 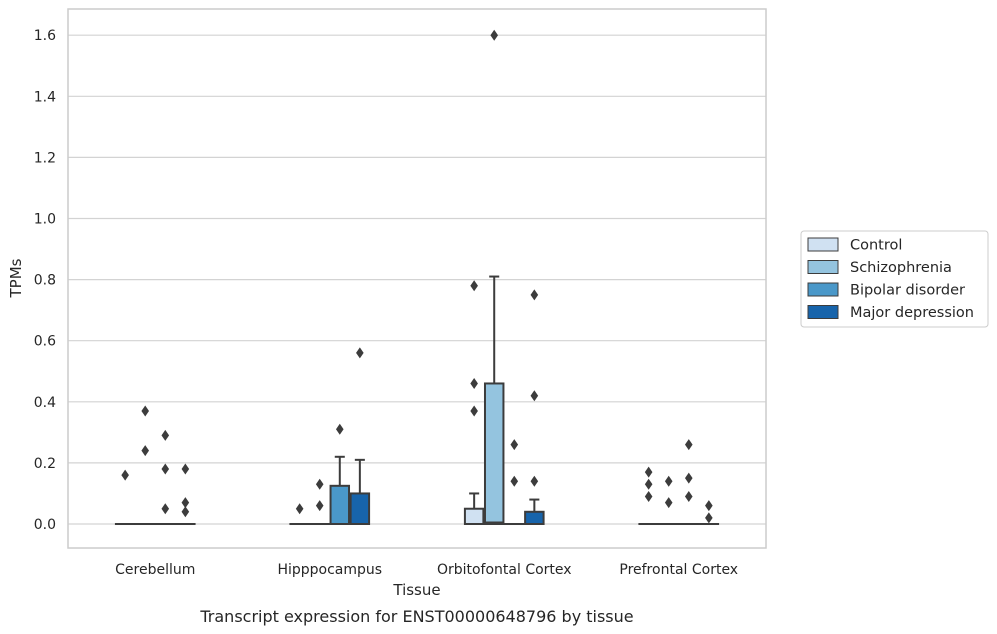 I want to click on y-tick-label: 0.0, so click(x=45, y=525).